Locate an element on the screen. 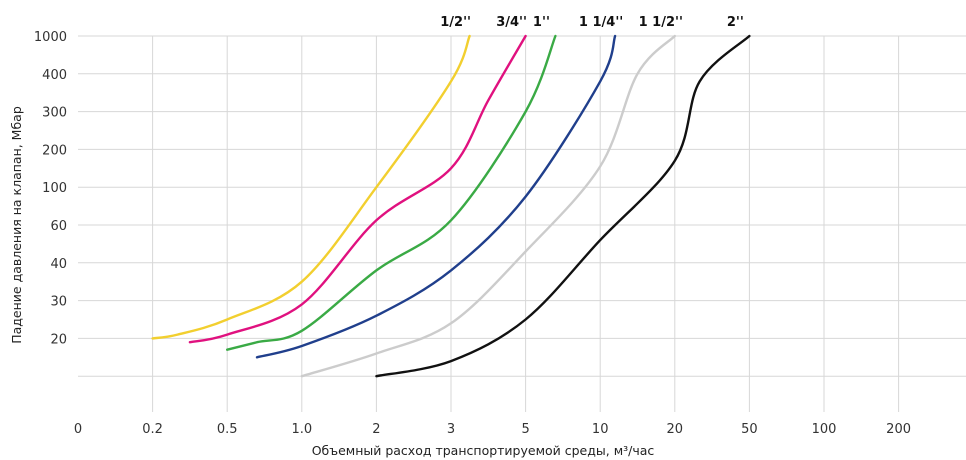 This screenshot has width=966, height=460. series-label: 3/4'' is located at coordinates (511, 22).